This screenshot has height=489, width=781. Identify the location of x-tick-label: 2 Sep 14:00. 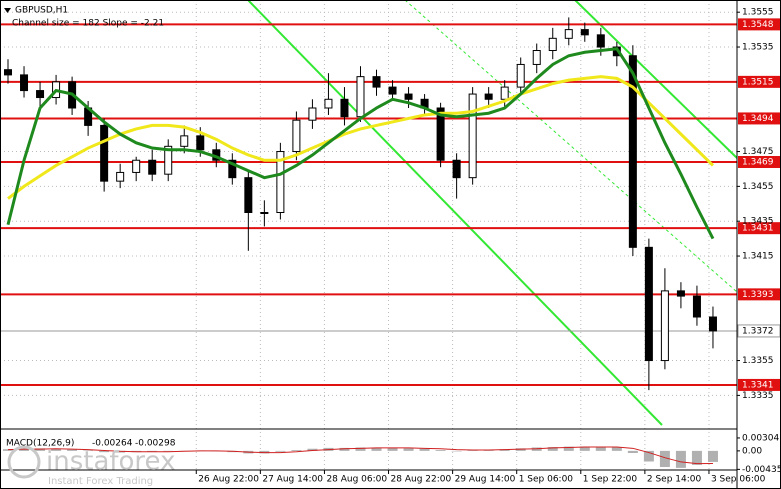
(674, 480).